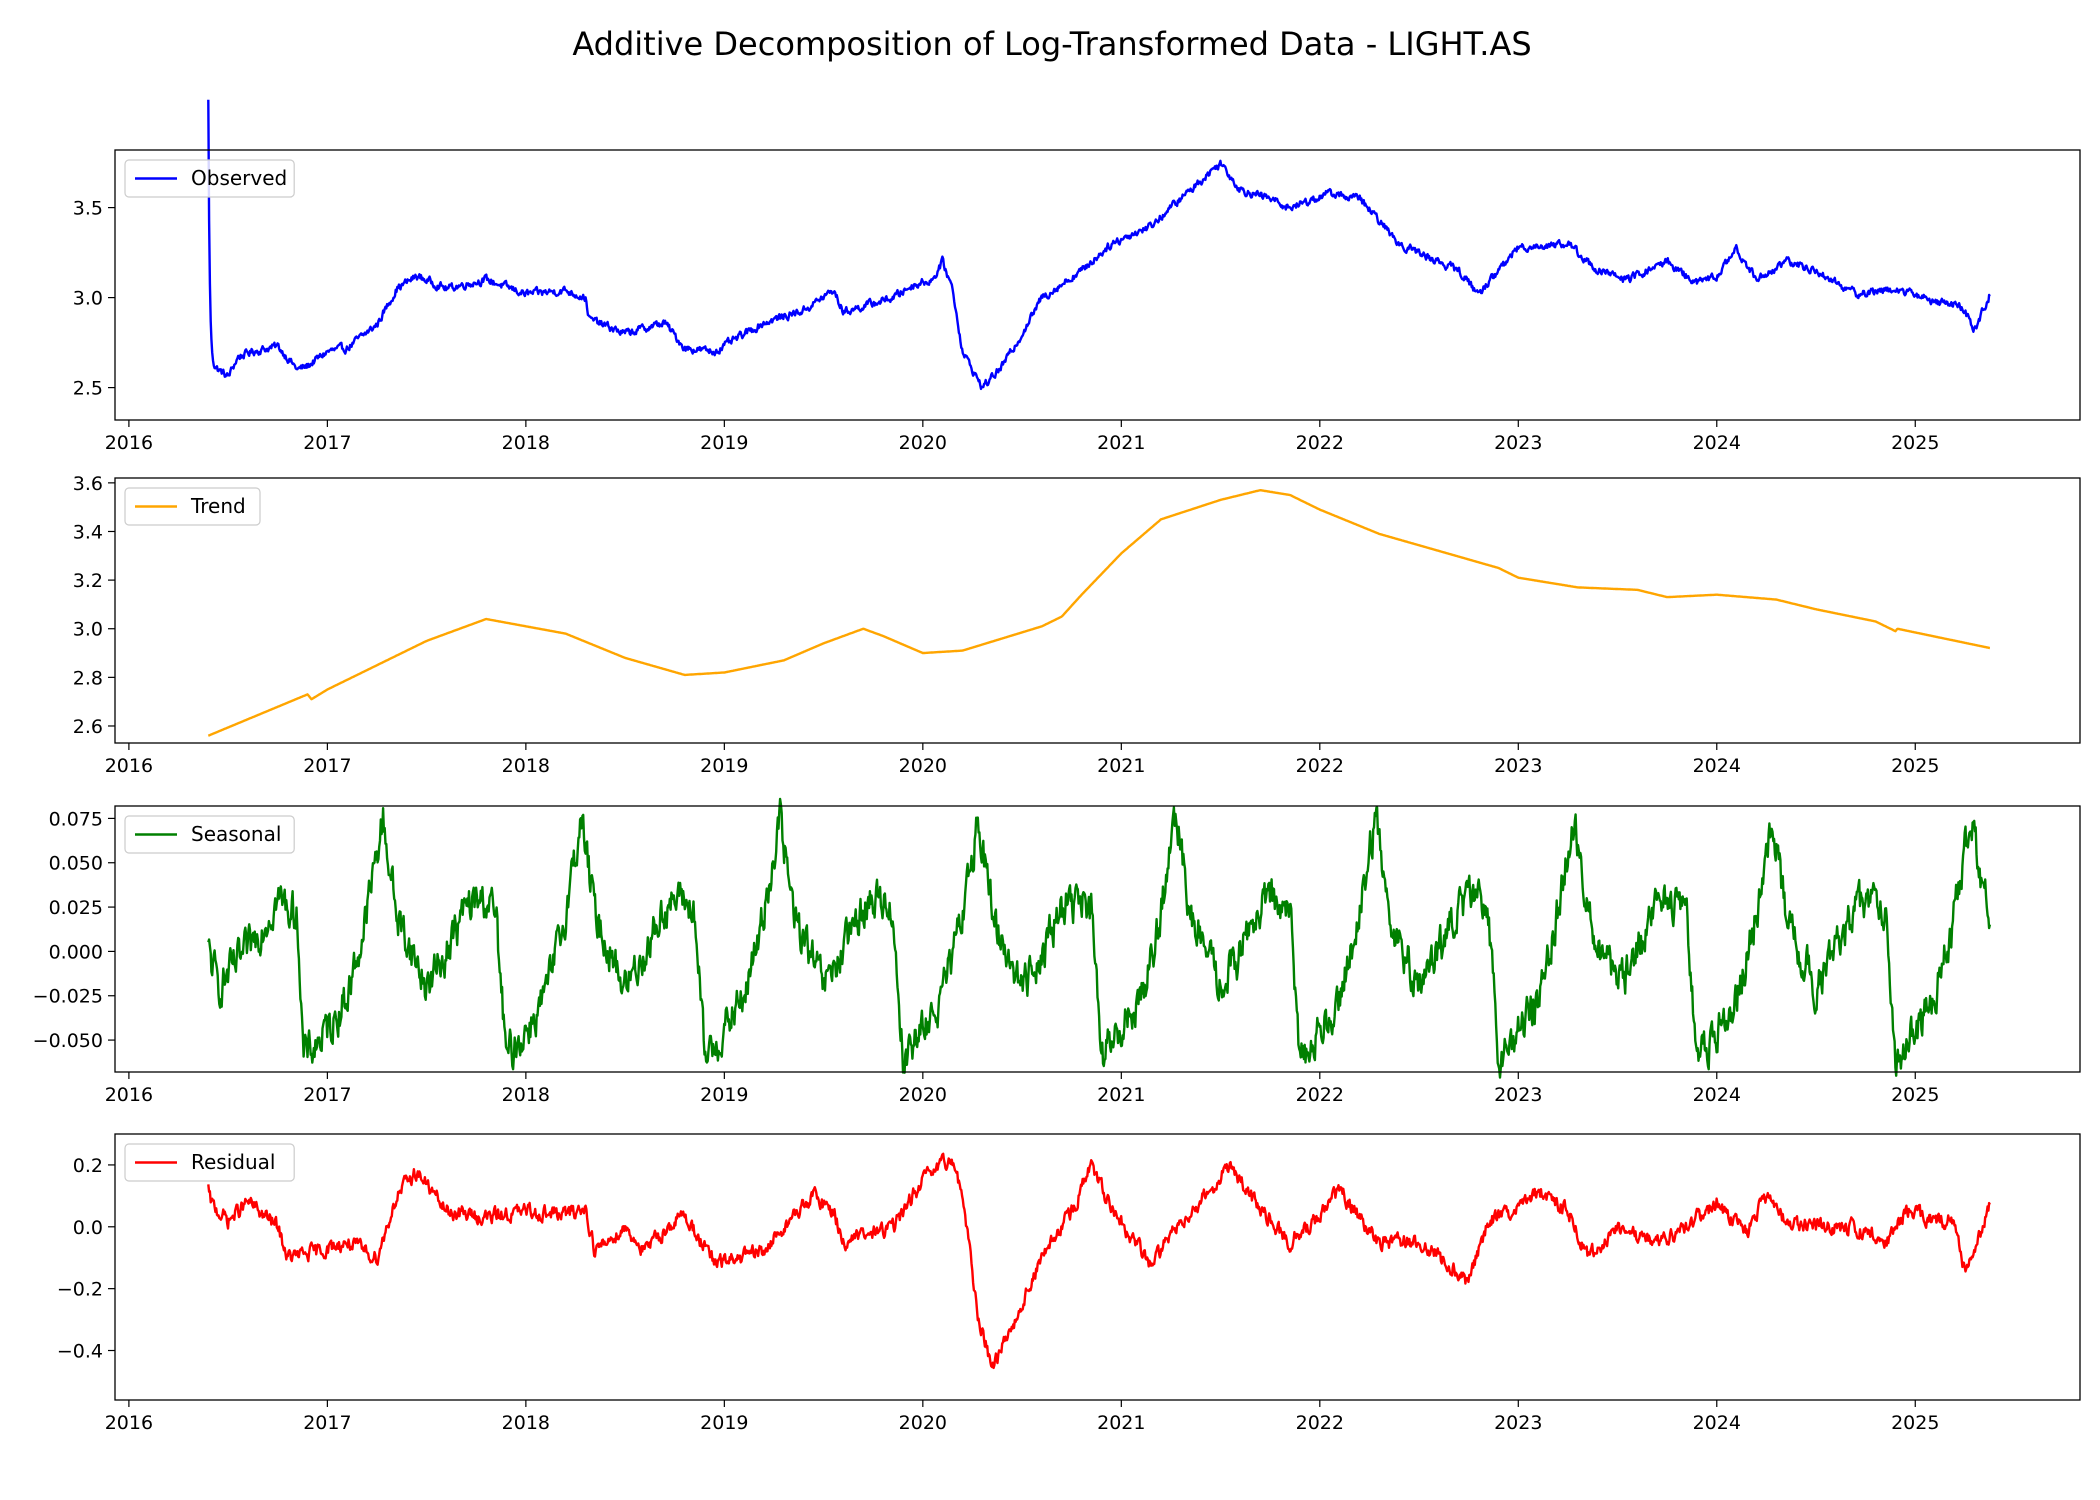  What do you see at coordinates (327, 443) in the screenshot?
I see `observed-x-tick-label: 2017` at bounding box center [327, 443].